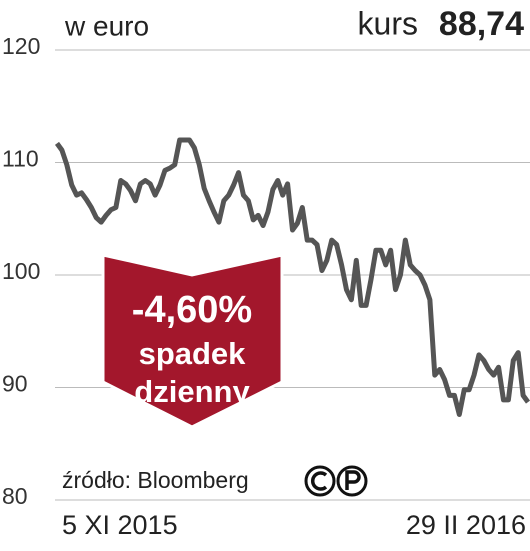 This screenshot has height=551, width=530. What do you see at coordinates (21, 271) in the screenshot?
I see `y-tick-label: 100` at bounding box center [21, 271].